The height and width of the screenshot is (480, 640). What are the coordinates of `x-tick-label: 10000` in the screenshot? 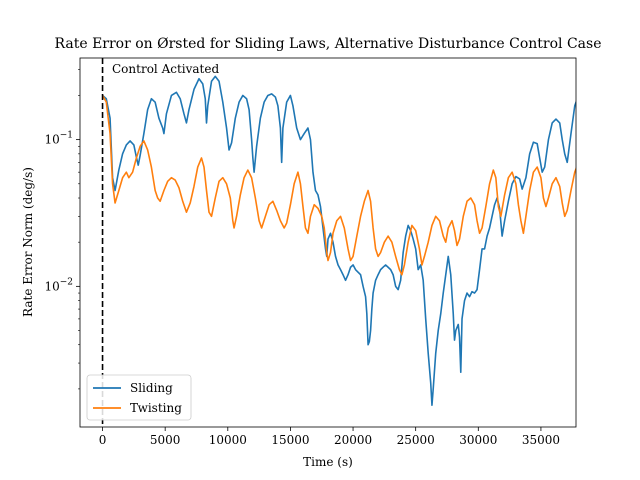 It's located at (228, 440).